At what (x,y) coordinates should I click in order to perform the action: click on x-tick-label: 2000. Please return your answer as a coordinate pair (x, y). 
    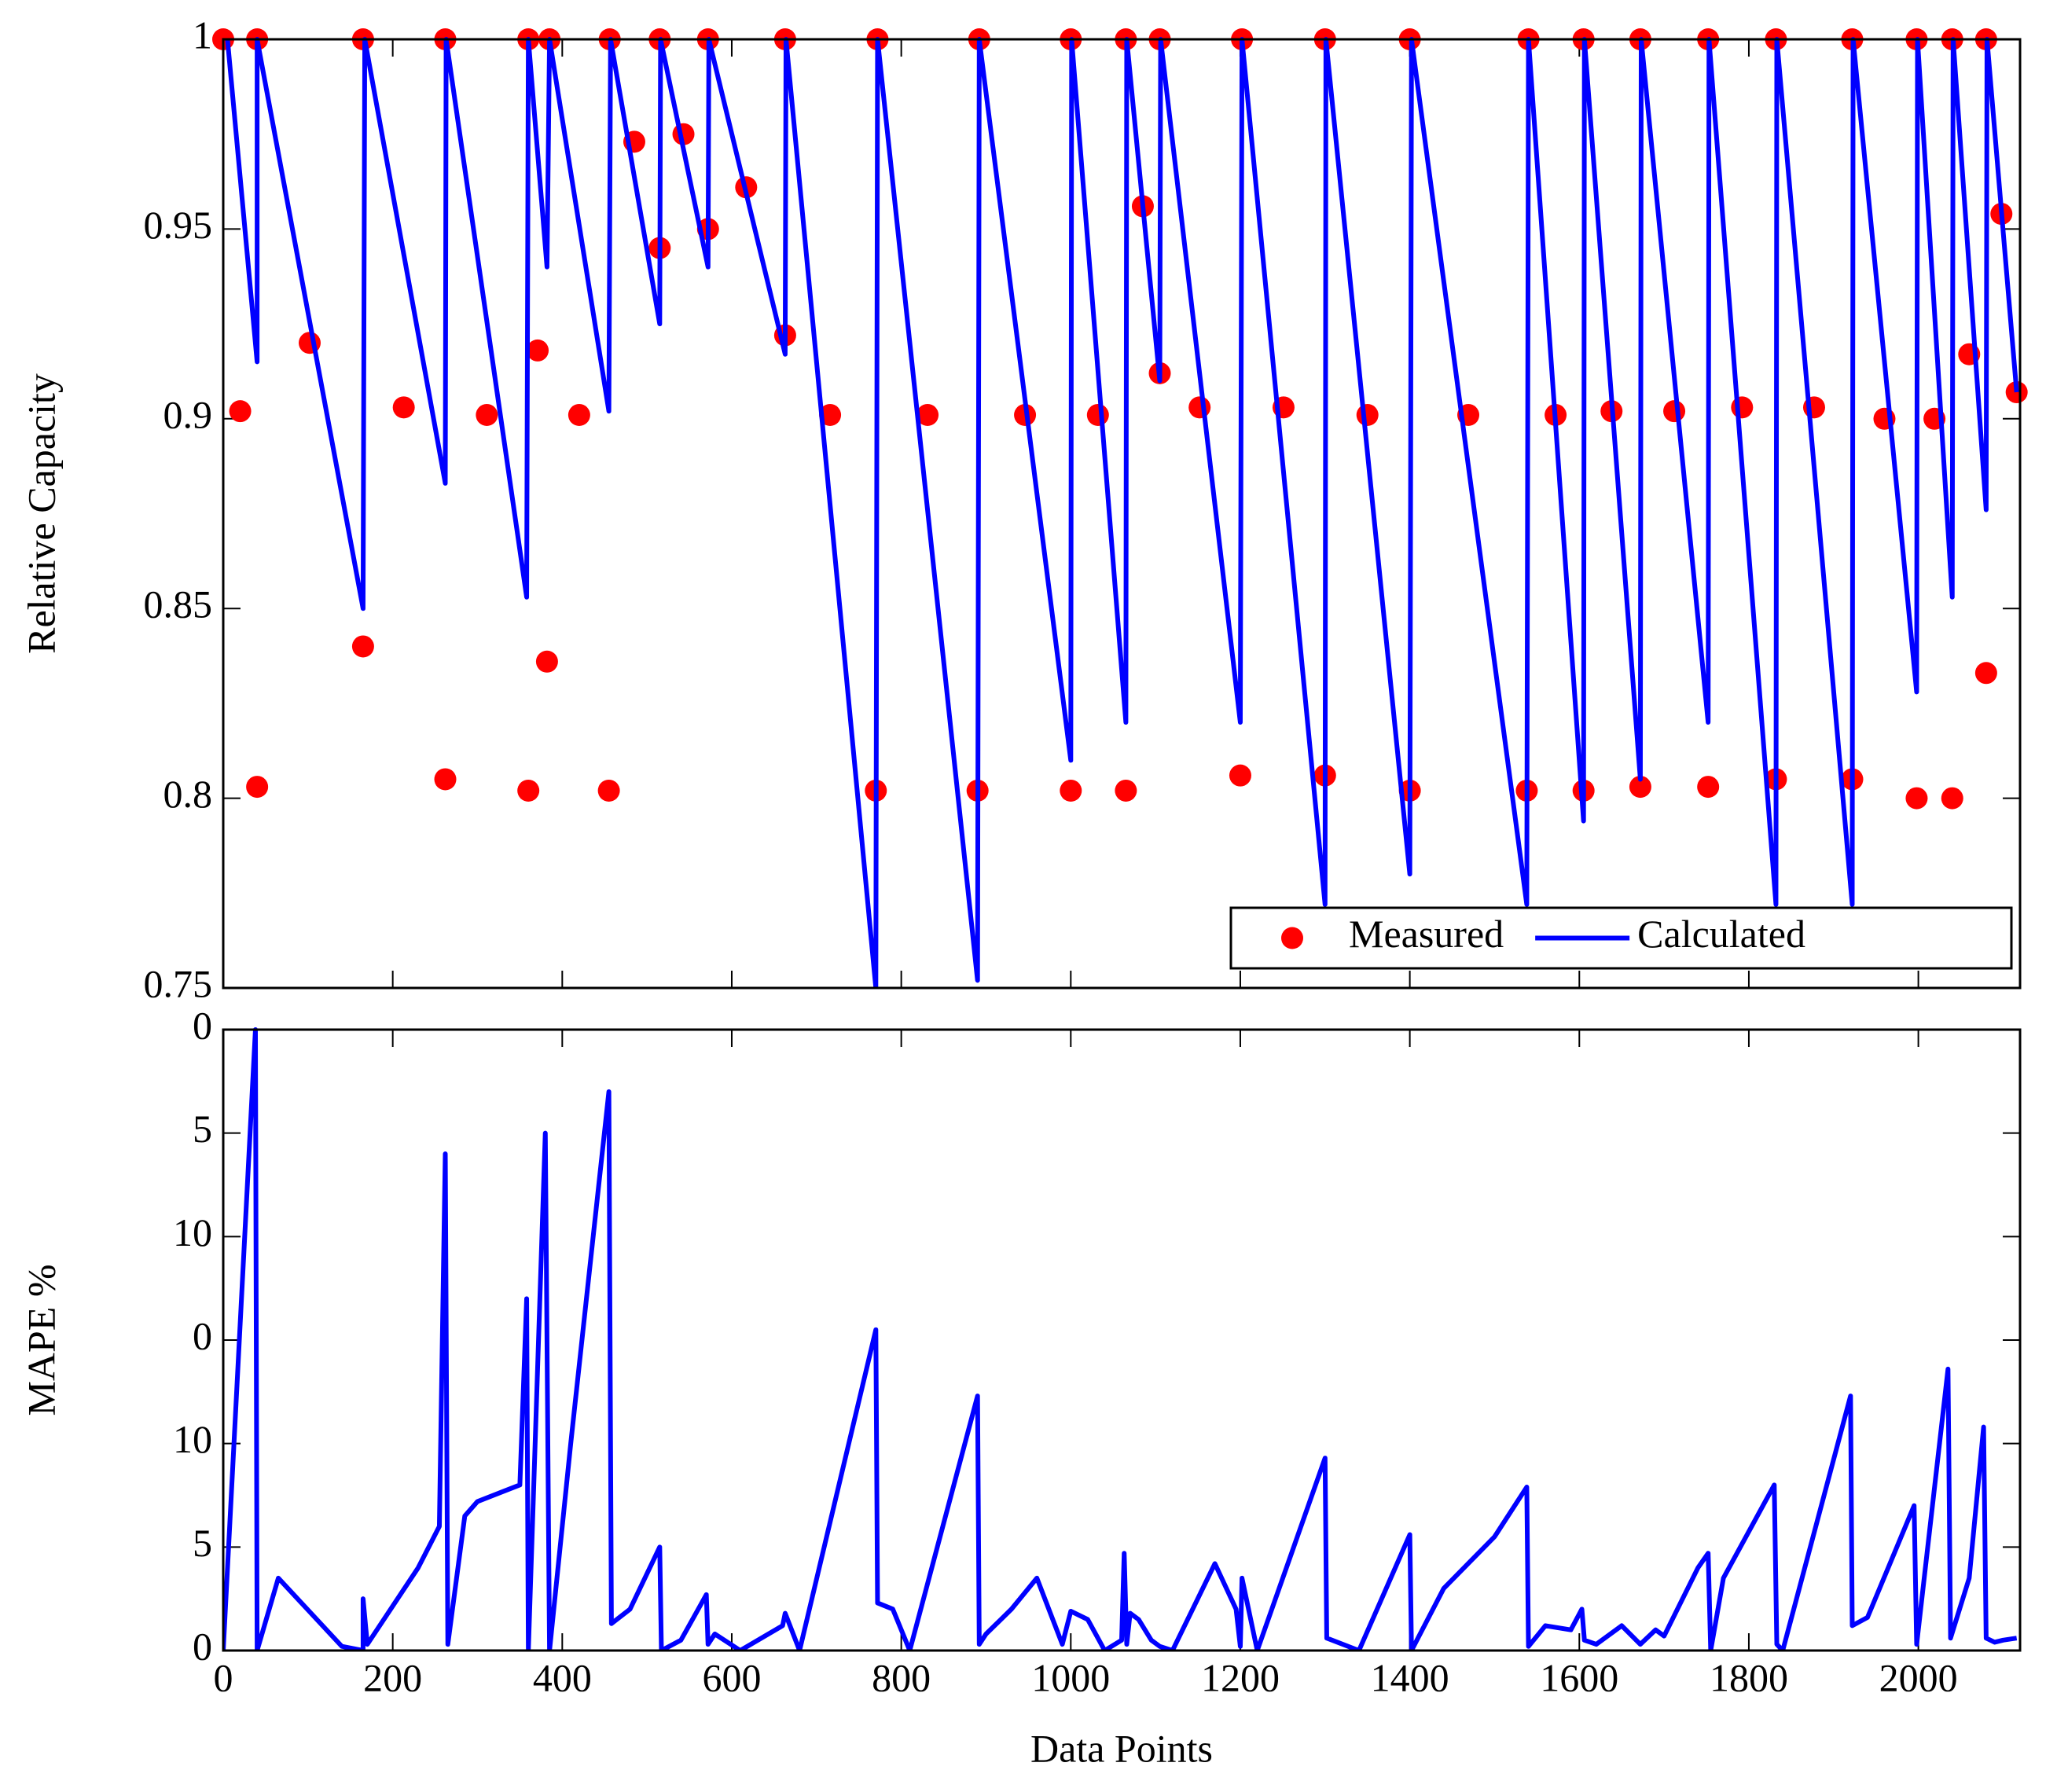
    Looking at the image, I should click on (1918, 1677).